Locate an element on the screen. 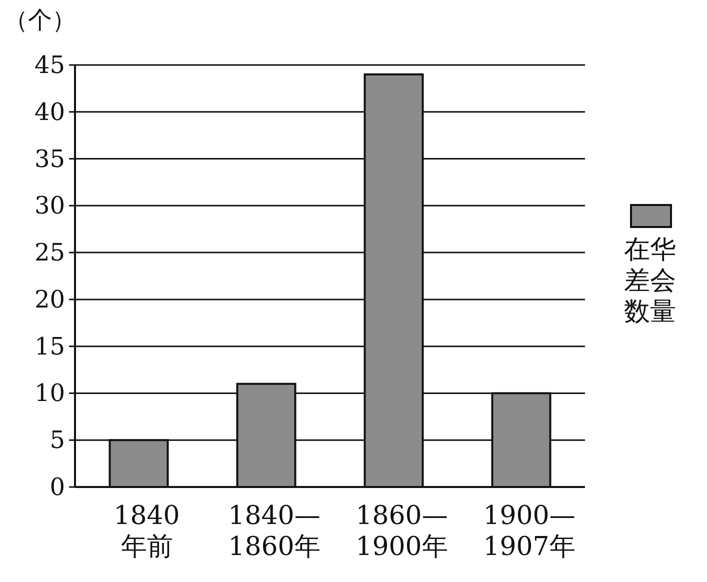 The width and height of the screenshot is (707, 582). x-tick-label: 1840— 1860年 is located at coordinates (274, 531).